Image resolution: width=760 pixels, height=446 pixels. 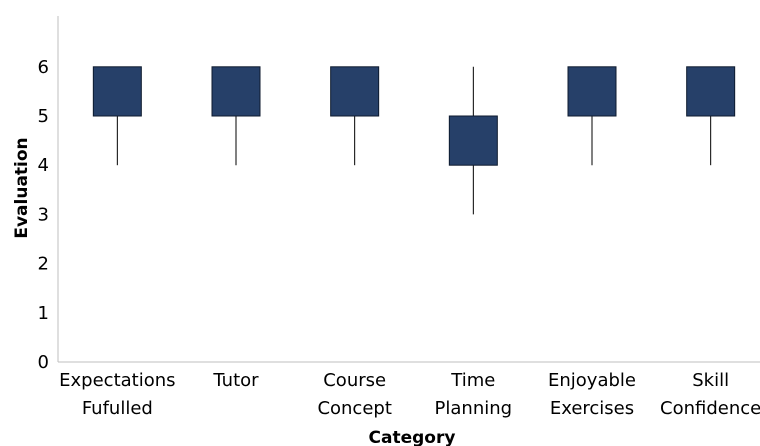 I want to click on x-tick-label: Time Planning, so click(x=474, y=394).